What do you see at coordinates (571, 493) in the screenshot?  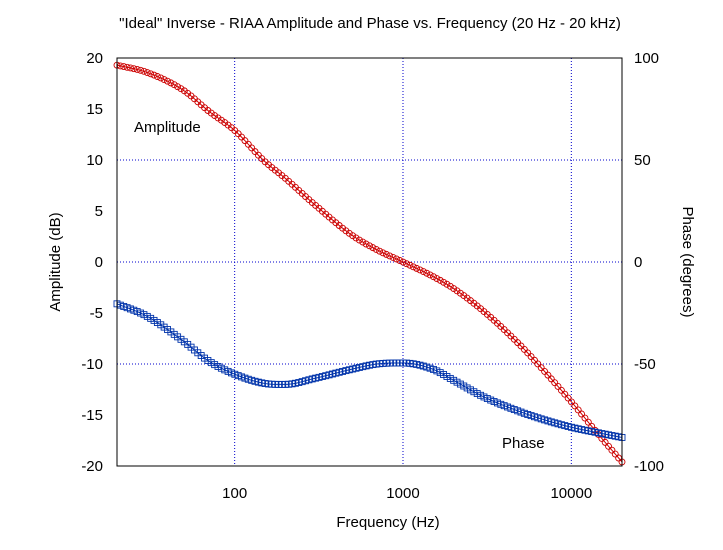 I see `x-tick-label: 10000` at bounding box center [571, 493].